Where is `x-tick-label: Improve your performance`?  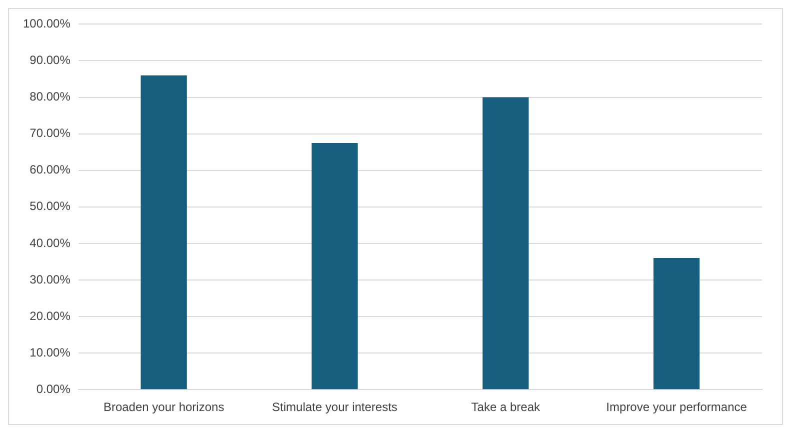 x-tick-label: Improve your performance is located at coordinates (677, 407).